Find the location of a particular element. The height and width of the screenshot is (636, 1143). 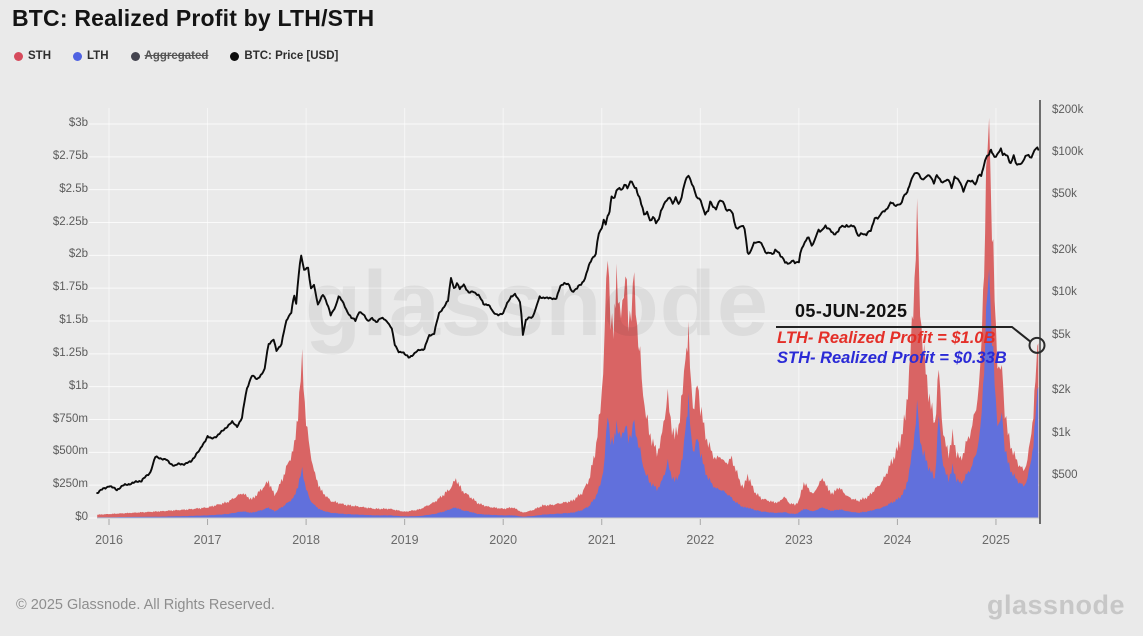

right-axis-tick: $50k is located at coordinates (1064, 194).